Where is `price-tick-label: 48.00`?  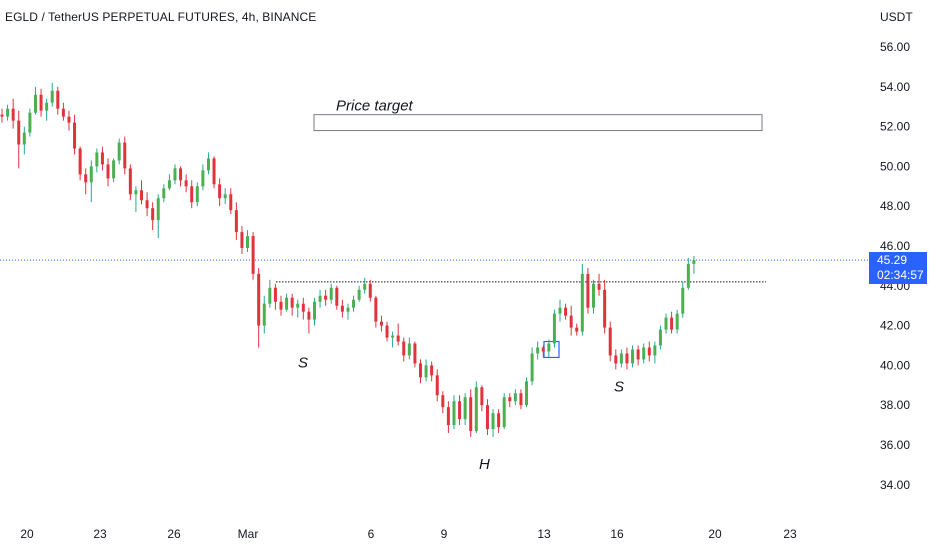 price-tick-label: 48.00 is located at coordinates (895, 206).